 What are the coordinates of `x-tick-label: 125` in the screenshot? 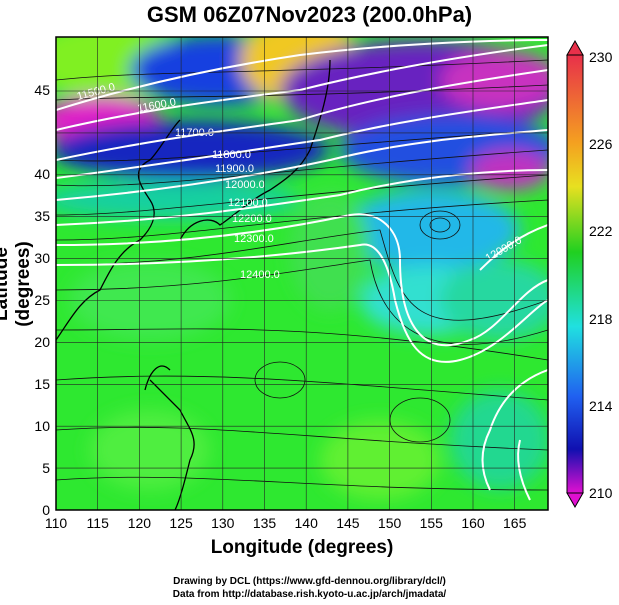 It's located at (181, 523).